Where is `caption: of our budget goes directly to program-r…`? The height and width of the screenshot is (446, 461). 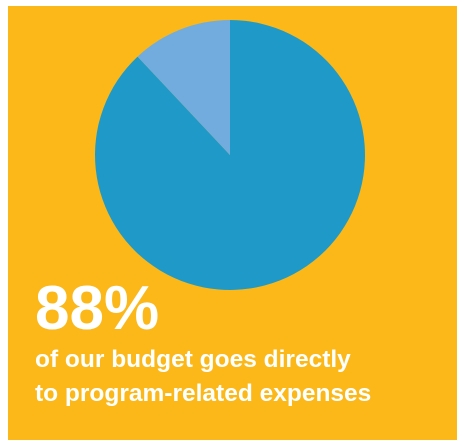
caption: of our budget goes directly to program-r… is located at coordinates (203, 377).